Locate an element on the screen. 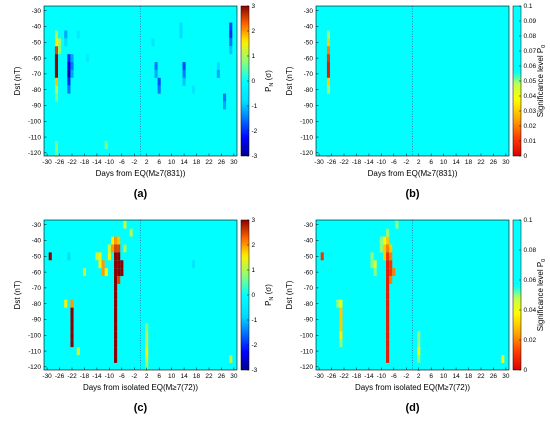 The height and width of the screenshot is (430, 550). colorbar-tick-label: 0.09 is located at coordinates (530, 21).